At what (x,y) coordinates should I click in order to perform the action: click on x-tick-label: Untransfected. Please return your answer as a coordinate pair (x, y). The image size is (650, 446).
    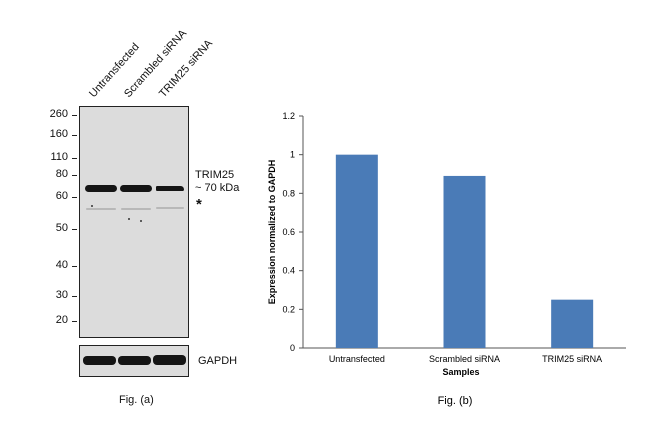
    Looking at the image, I should click on (357, 359).